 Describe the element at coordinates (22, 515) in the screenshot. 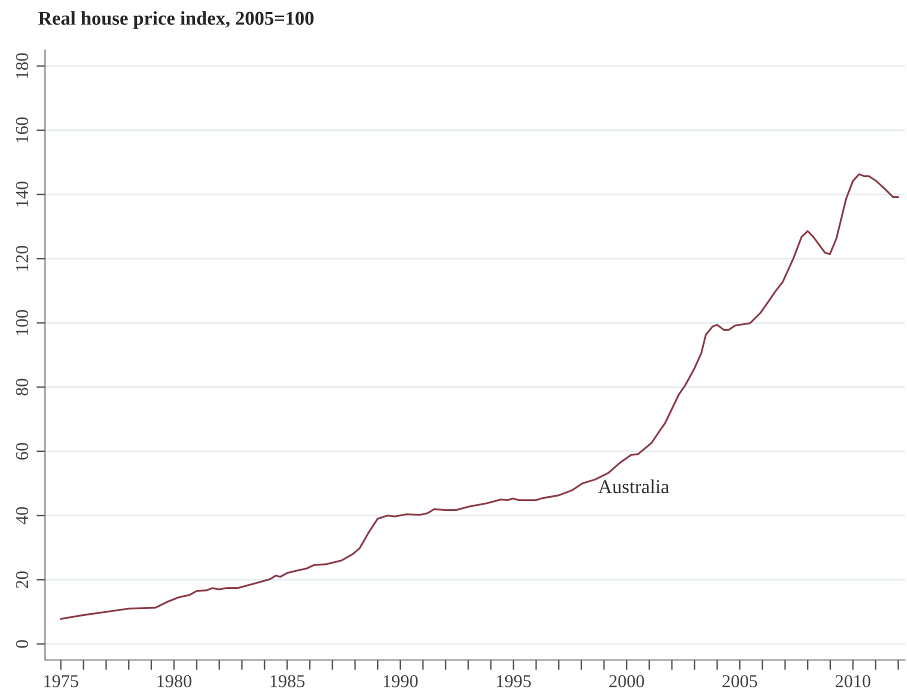

I see `y-tick-label: 40` at that location.